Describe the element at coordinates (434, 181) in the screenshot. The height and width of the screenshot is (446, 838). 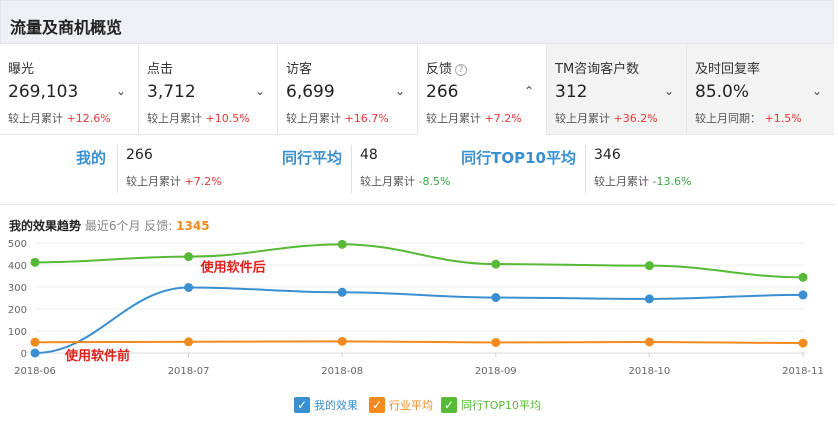
I see `delta-value: -8.5%` at that location.